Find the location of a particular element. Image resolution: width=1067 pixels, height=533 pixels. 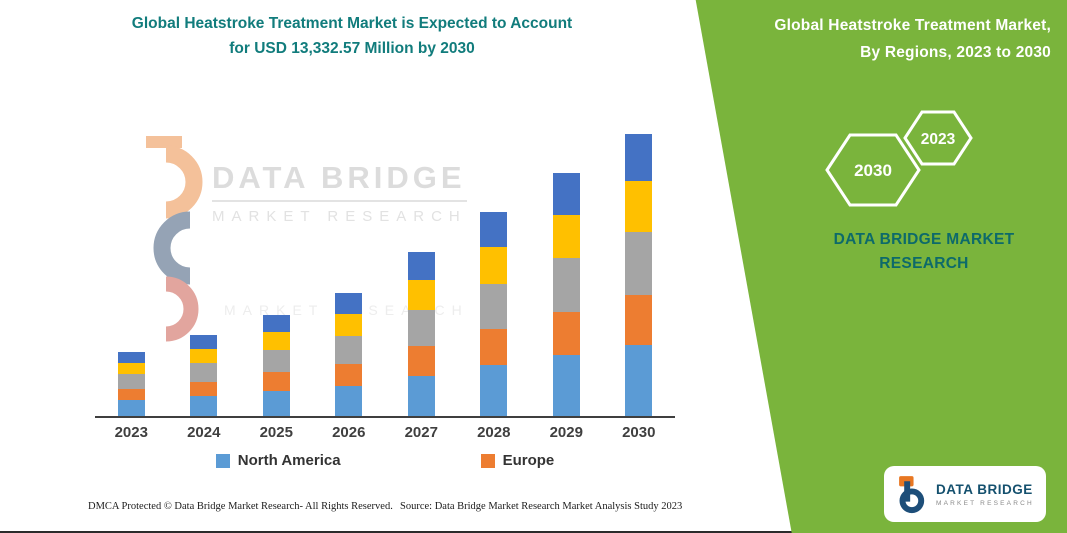

bar-segment-2025-region-blue- is located at coordinates (276, 323).